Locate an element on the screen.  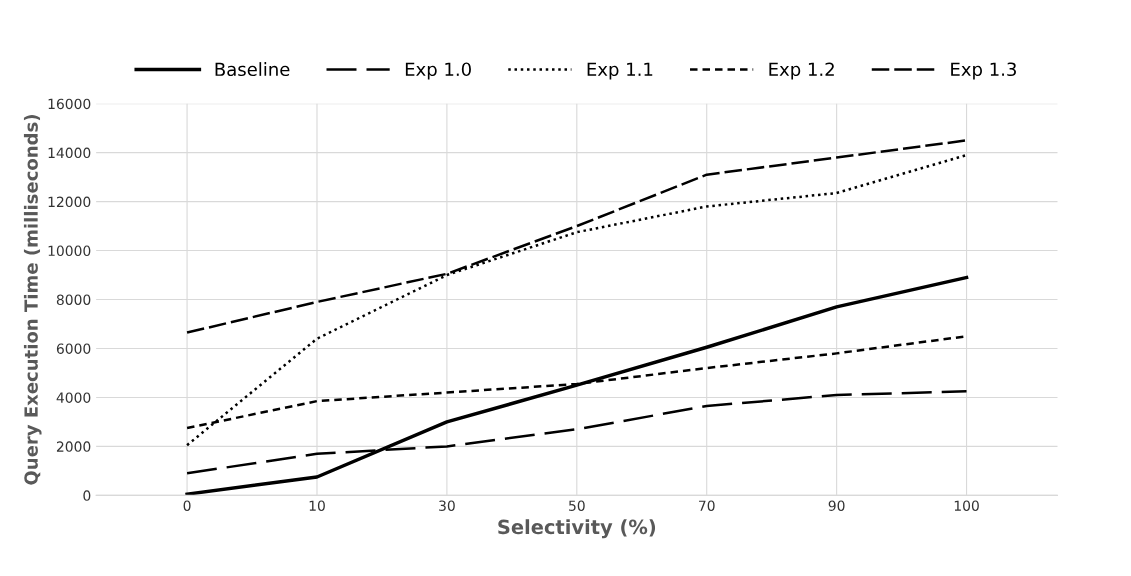
x-tick-label: 50 is located at coordinates (577, 505).